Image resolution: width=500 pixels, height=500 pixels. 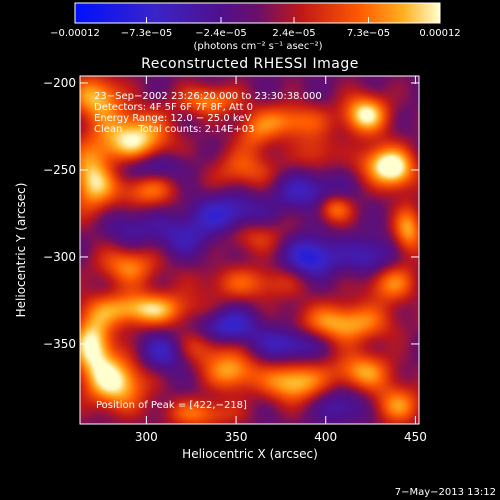 What do you see at coordinates (208, 96) in the screenshot?
I see `info-line-time: 23−Sep−2002 23:26:20.000 to 23:30:38.000` at bounding box center [208, 96].